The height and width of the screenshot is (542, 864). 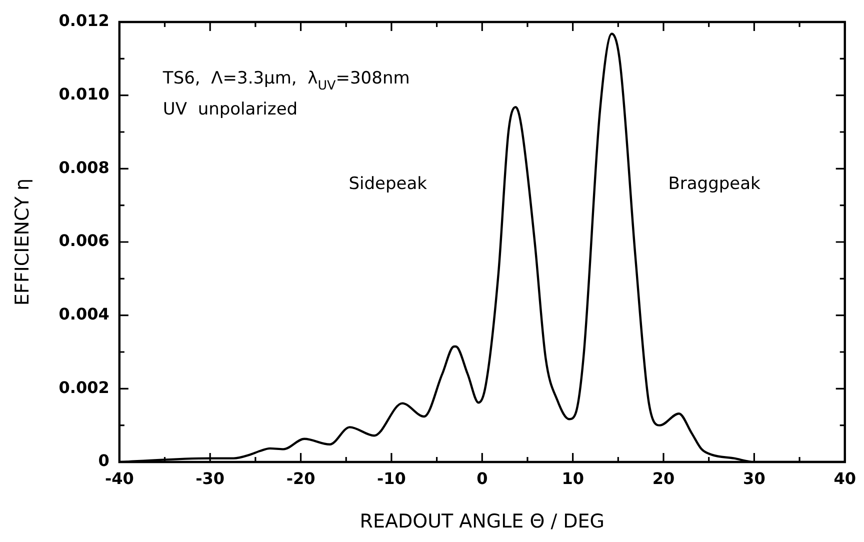 What do you see at coordinates (210, 478) in the screenshot?
I see `x-tick-label: -30` at bounding box center [210, 478].